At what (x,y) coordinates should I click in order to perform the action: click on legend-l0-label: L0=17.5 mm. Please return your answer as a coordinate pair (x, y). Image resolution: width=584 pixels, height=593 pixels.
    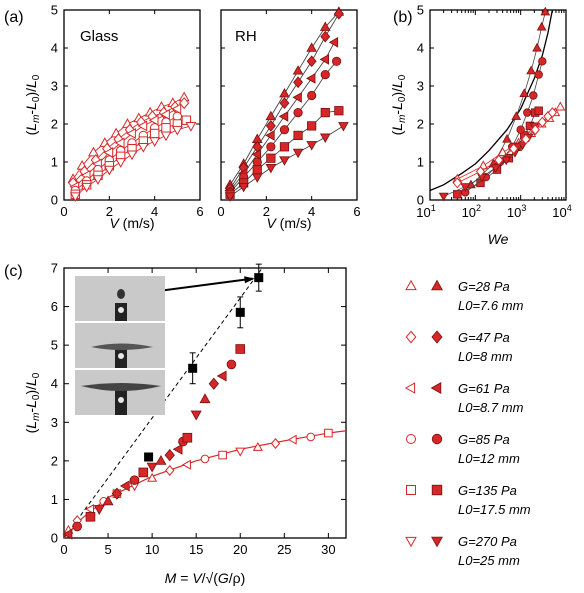
    Looking at the image, I should click on (494, 509).